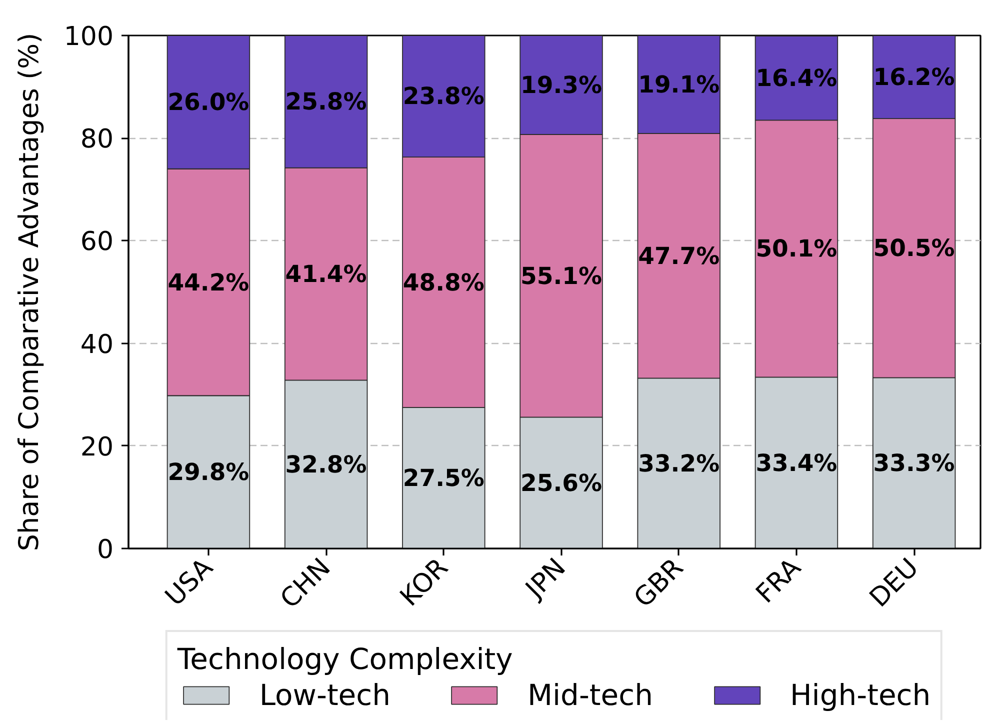 The image size is (982, 727). What do you see at coordinates (97, 242) in the screenshot?
I see `y-tick-label: 60` at bounding box center [97, 242].